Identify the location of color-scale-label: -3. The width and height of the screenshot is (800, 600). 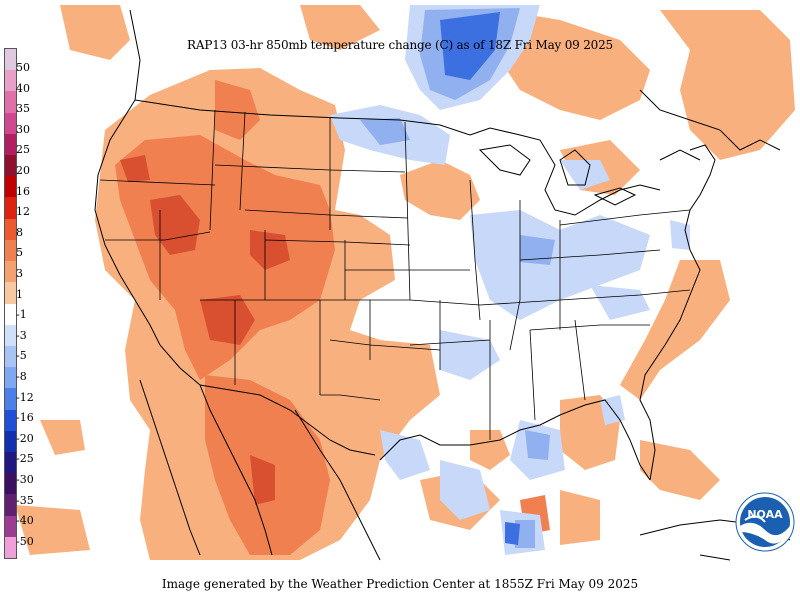
(21, 335).